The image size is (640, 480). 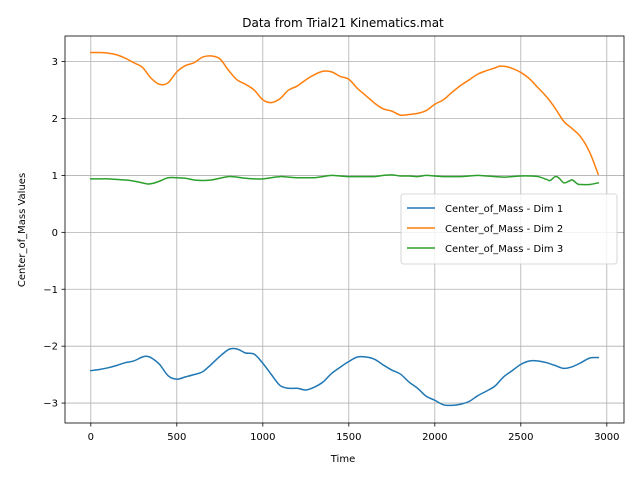 I want to click on y-tick-label: 1, so click(x=55, y=176).